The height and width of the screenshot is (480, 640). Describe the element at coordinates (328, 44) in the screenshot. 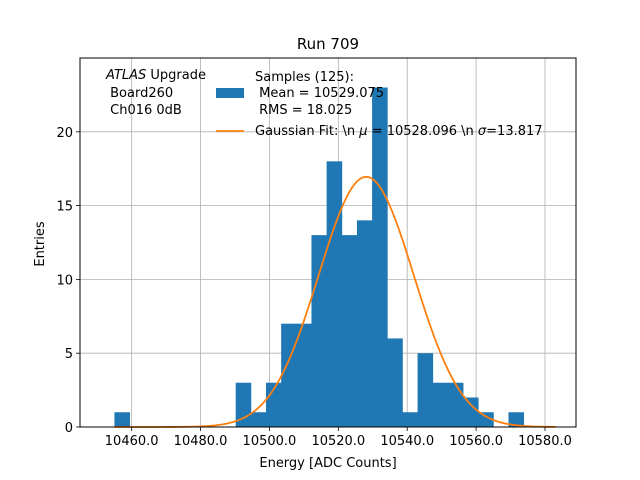

I see `chart-title: Run 709` at that location.